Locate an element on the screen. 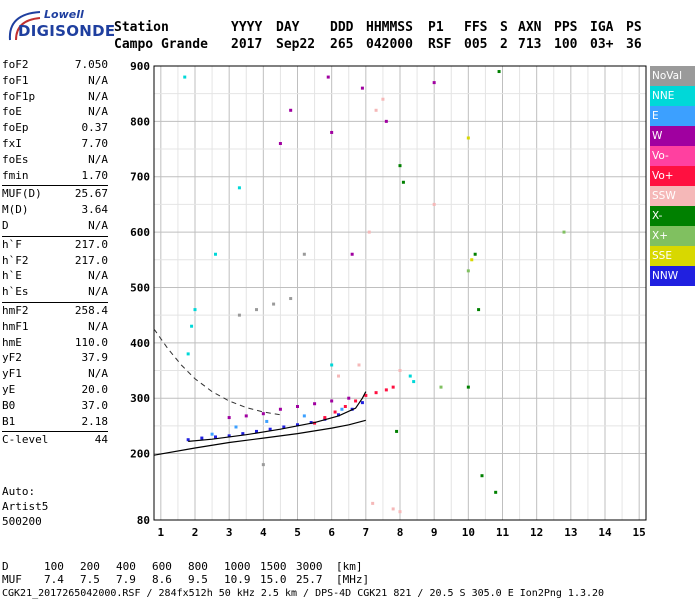 The image size is (700, 600). param-name: foF1p is located at coordinates (19, 96).